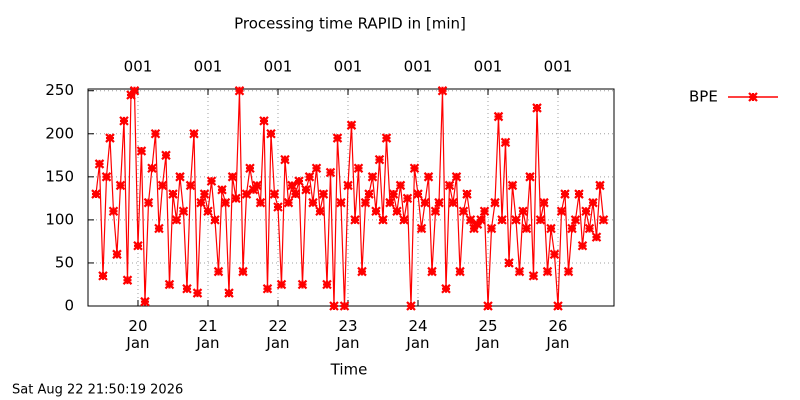 Image resolution: width=800 pixels, height=400 pixels. Describe the element at coordinates (59, 90) in the screenshot. I see `y-tick-label: 250` at that location.